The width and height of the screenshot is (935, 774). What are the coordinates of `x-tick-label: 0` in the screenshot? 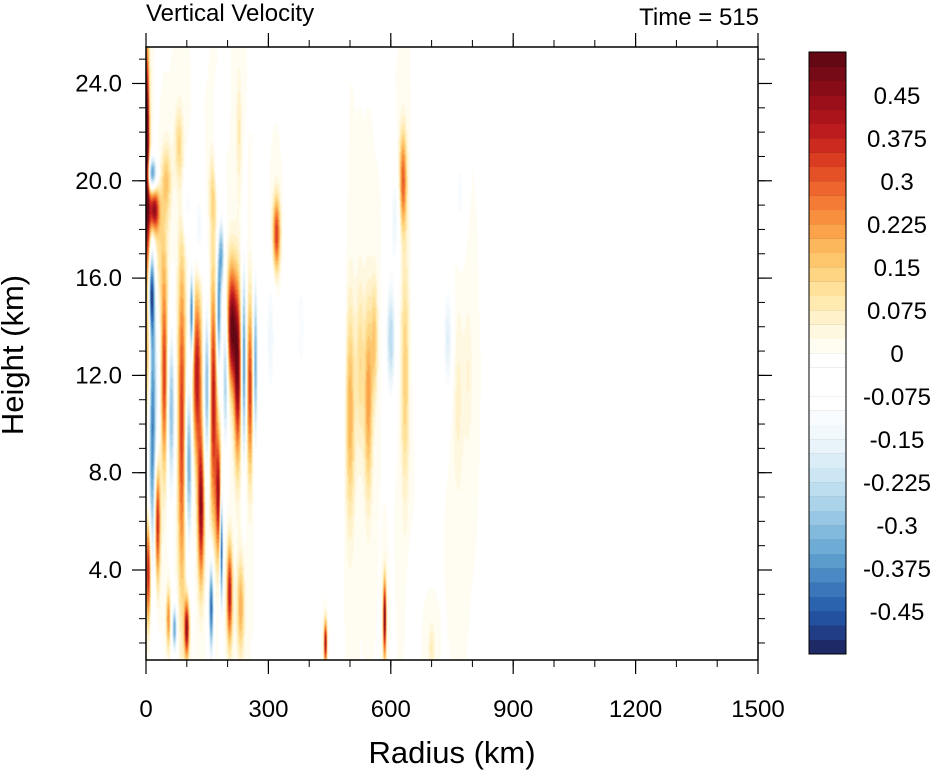 It's located at (145, 709).